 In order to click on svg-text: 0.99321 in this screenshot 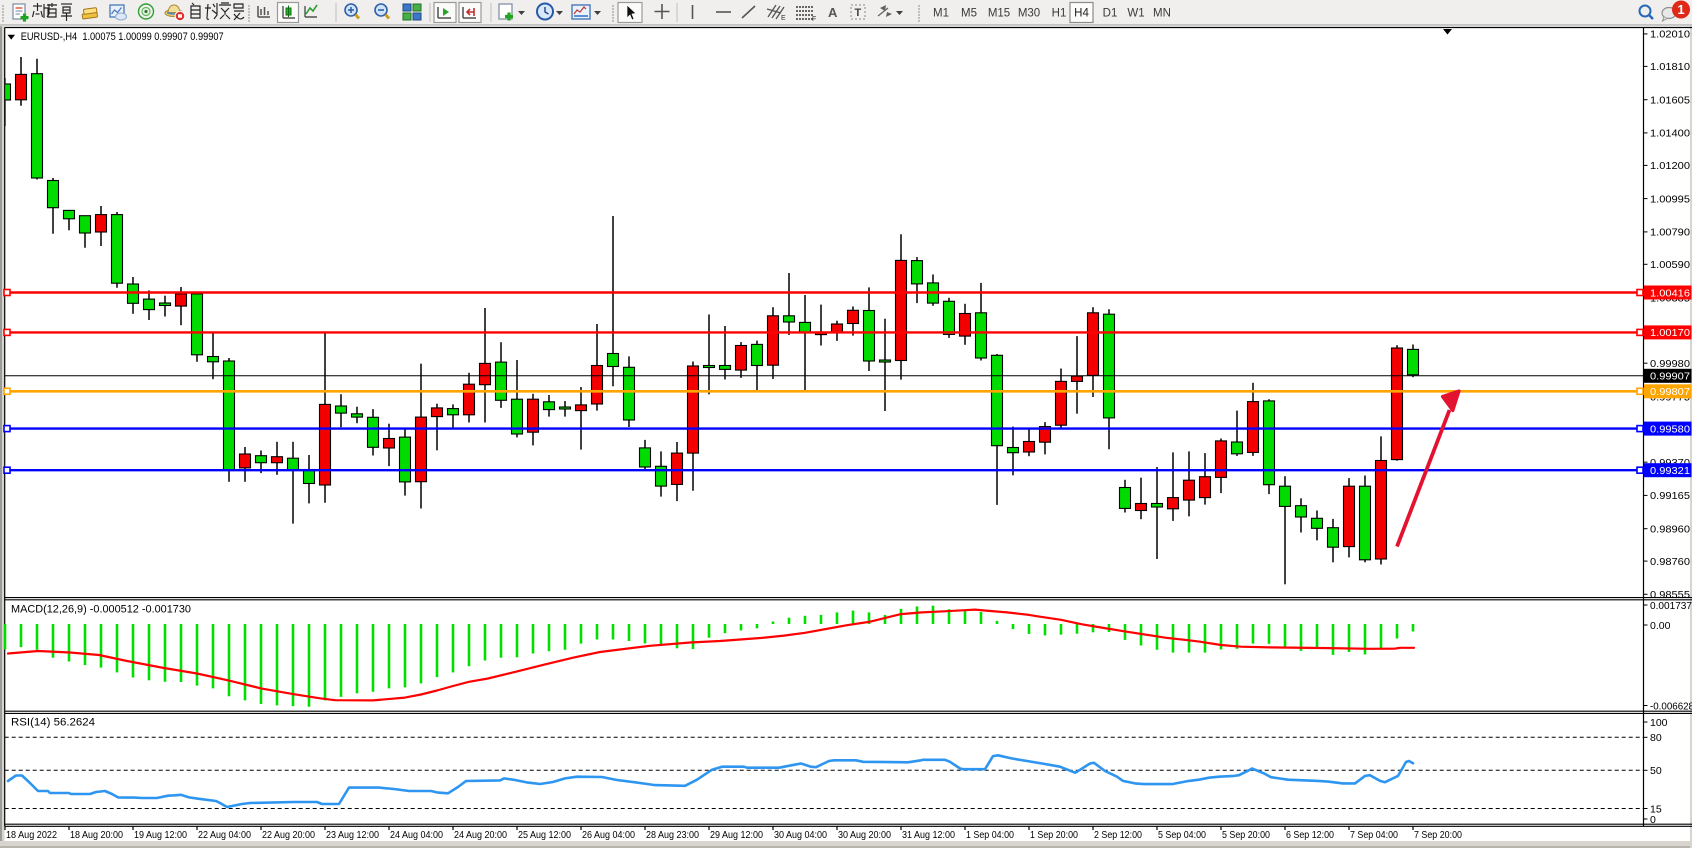, I will do `click(1670, 471)`.